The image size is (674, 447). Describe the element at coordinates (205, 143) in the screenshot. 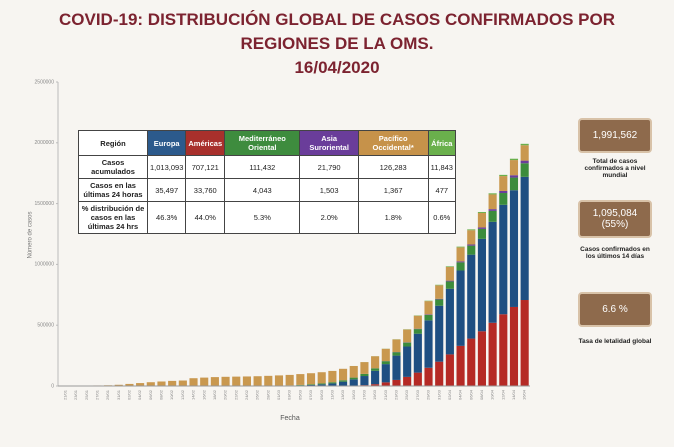

I see `header-cell: Américas` at that location.